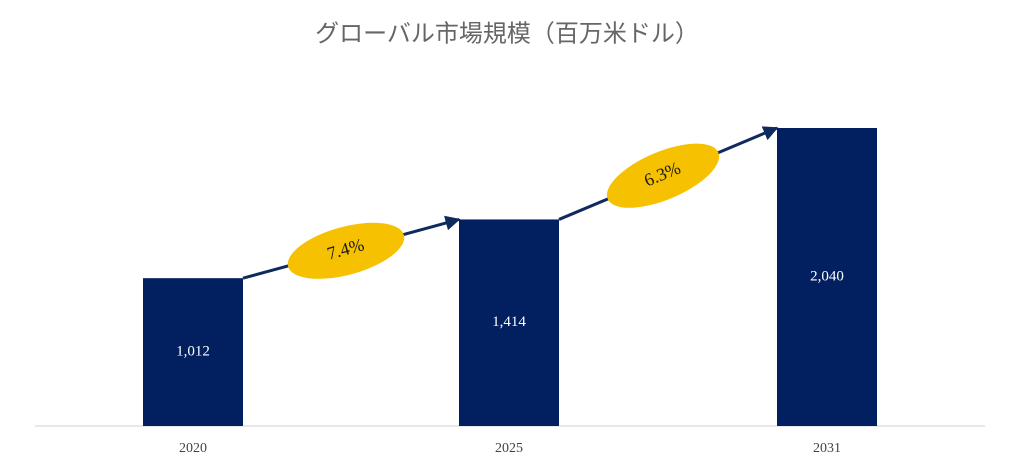  I want to click on value-label: 2,040, so click(827, 276).